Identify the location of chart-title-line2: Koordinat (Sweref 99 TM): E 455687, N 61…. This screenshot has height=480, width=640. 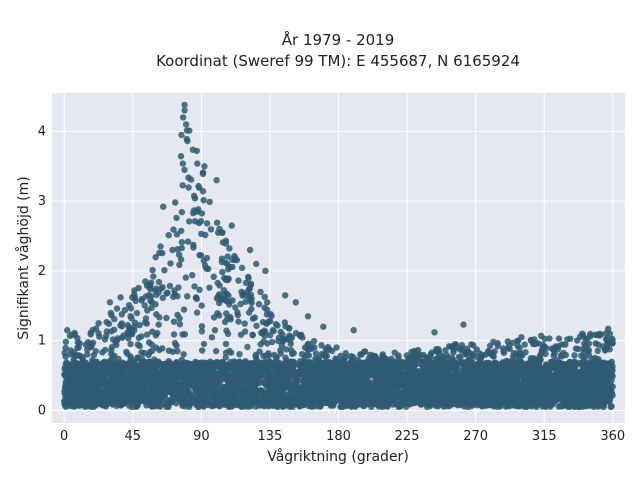
(338, 61).